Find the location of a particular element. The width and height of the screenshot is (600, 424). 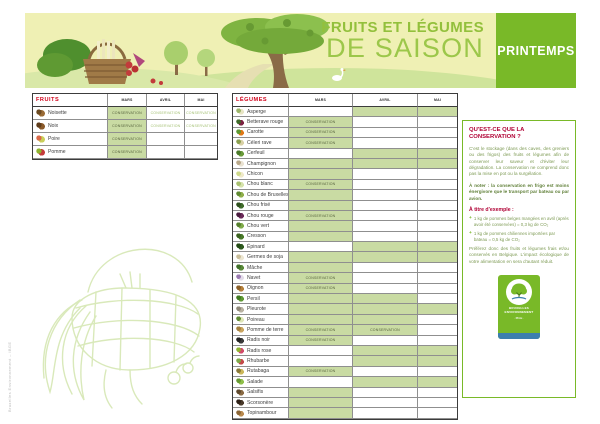

mushroom-icon is located at coordinates (240, 164).